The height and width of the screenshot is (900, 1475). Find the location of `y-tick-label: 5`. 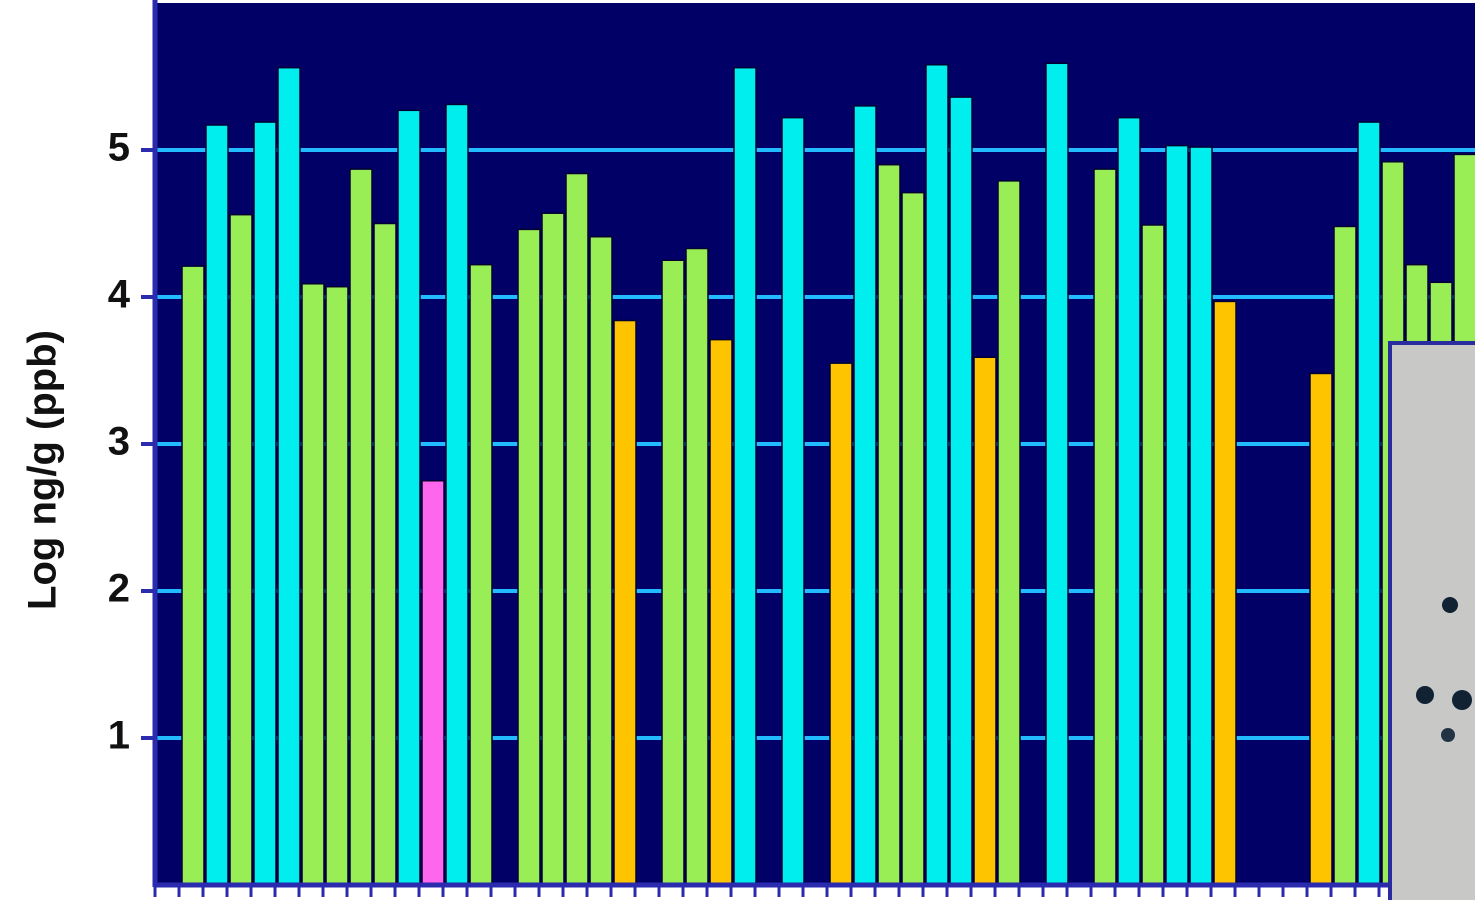

y-tick-label: 5 is located at coordinates (119, 148).